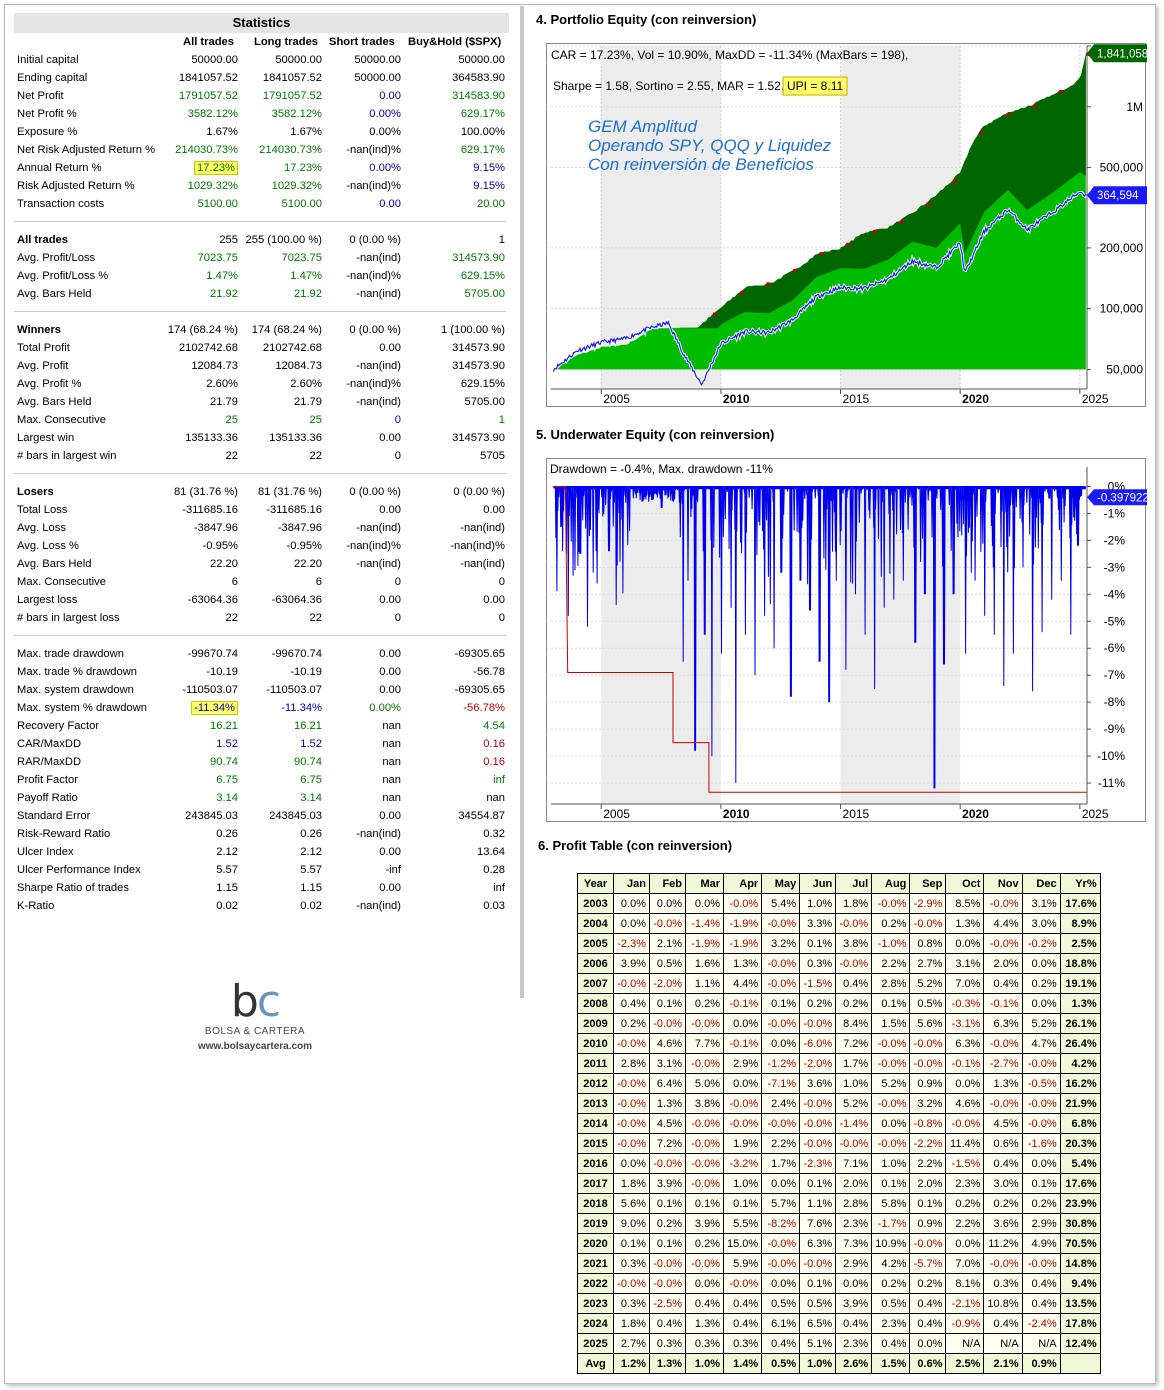 The width and height of the screenshot is (1164, 1390). I want to click on drawdown-area, so click(819, 637).